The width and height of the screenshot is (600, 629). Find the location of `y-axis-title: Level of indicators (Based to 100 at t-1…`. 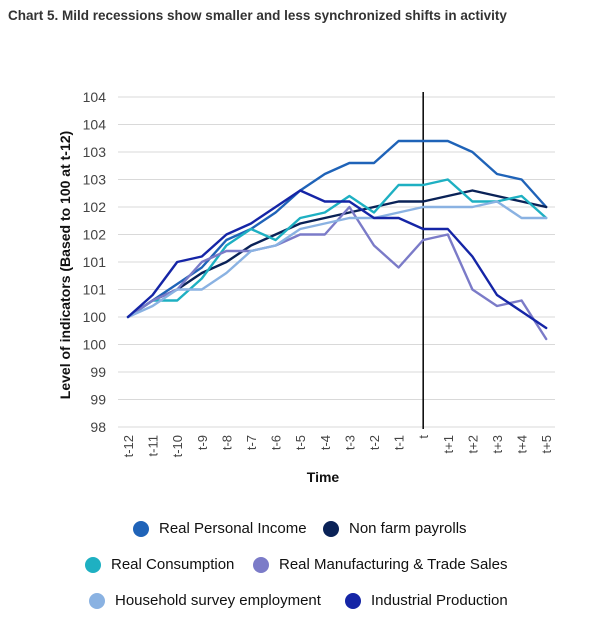

y-axis-title: Level of indicators (Based to 100 at t-1… is located at coordinates (65, 265).